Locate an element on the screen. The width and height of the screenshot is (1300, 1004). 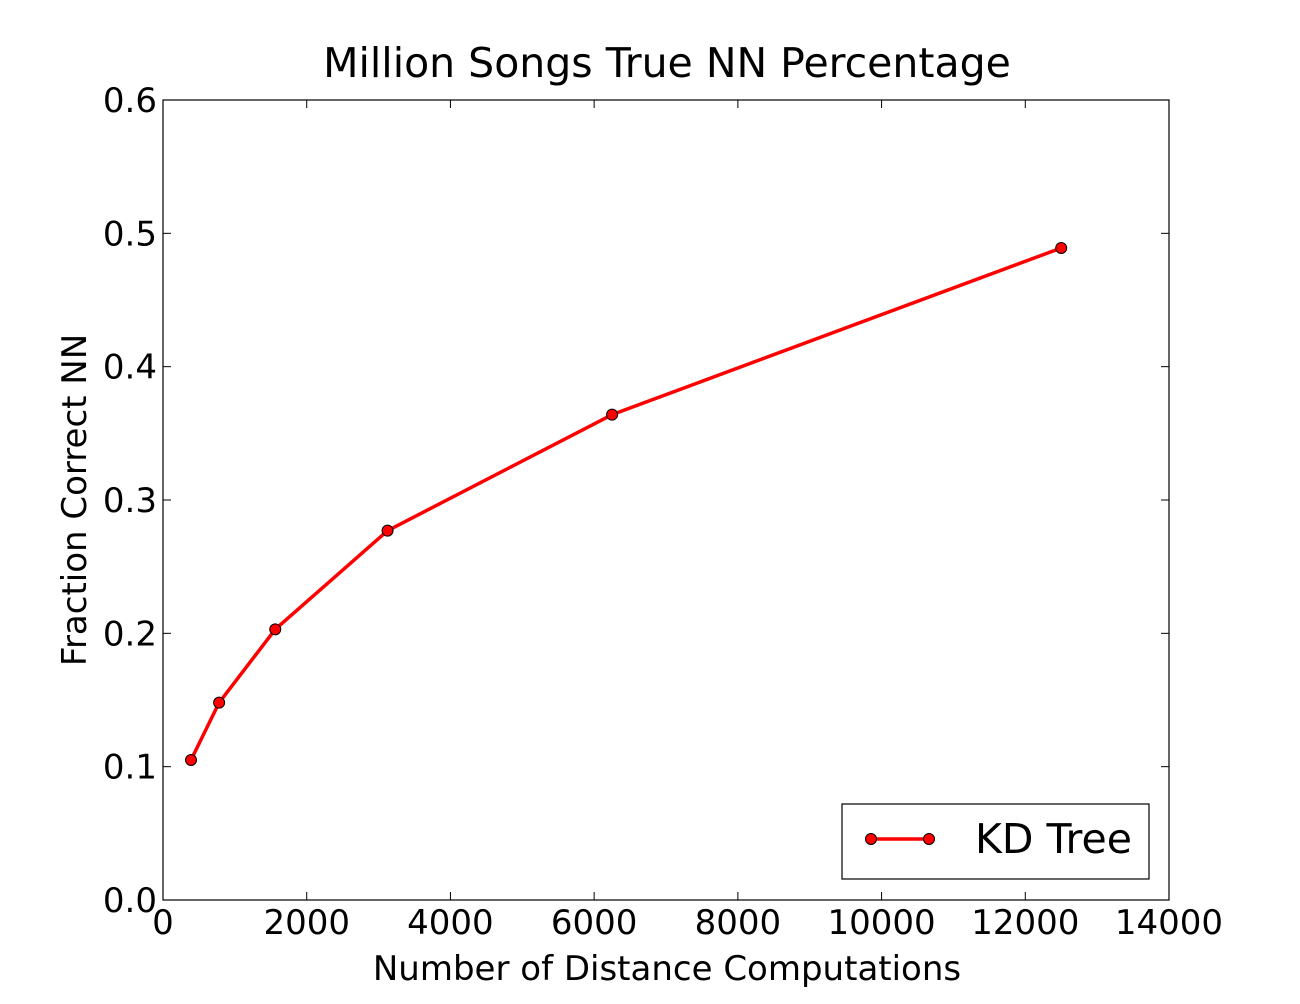
y-tick-label: 0.0 is located at coordinates (130, 901).